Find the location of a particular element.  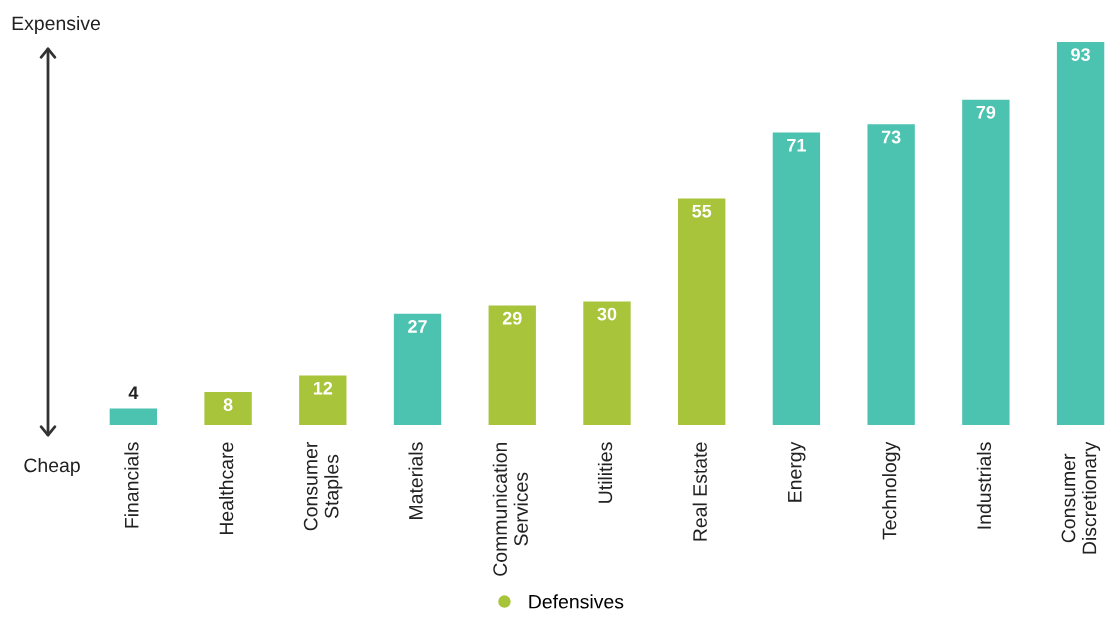

data-label: 93 is located at coordinates (1080, 55).